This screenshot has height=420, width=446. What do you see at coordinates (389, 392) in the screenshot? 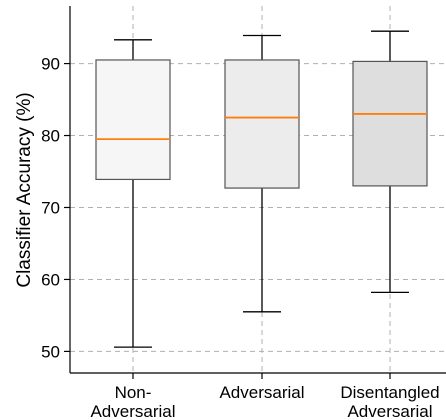
I see `x-category-label-line: Disentangled` at bounding box center [389, 392].